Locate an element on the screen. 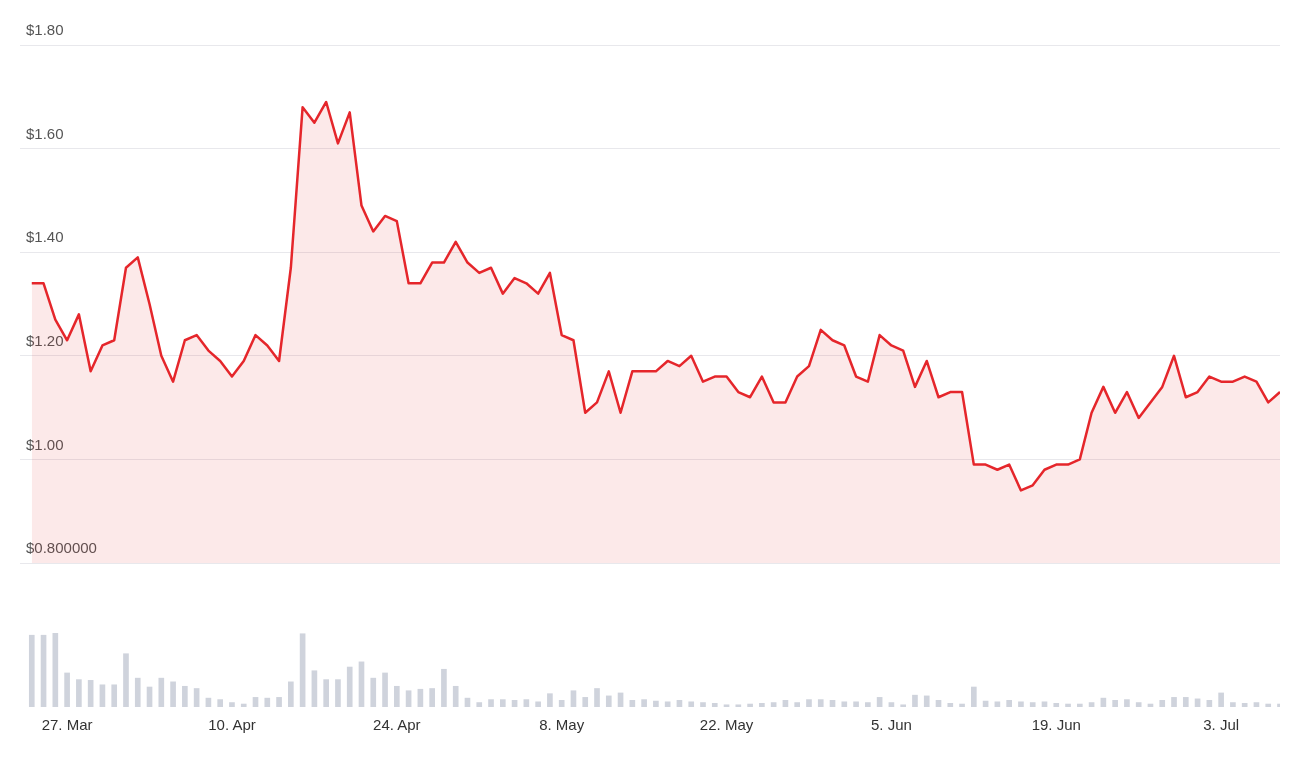  x-tick-label: 19. Jun is located at coordinates (1056, 725).